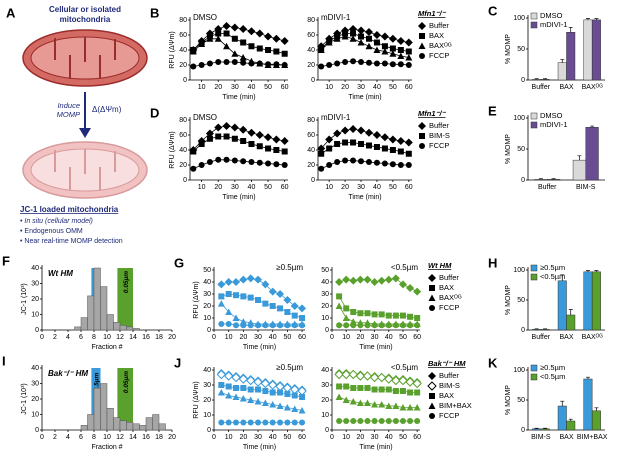  What do you see at coordinates (85, 169) in the screenshot?
I see `cristae` at bounding box center [85, 169].